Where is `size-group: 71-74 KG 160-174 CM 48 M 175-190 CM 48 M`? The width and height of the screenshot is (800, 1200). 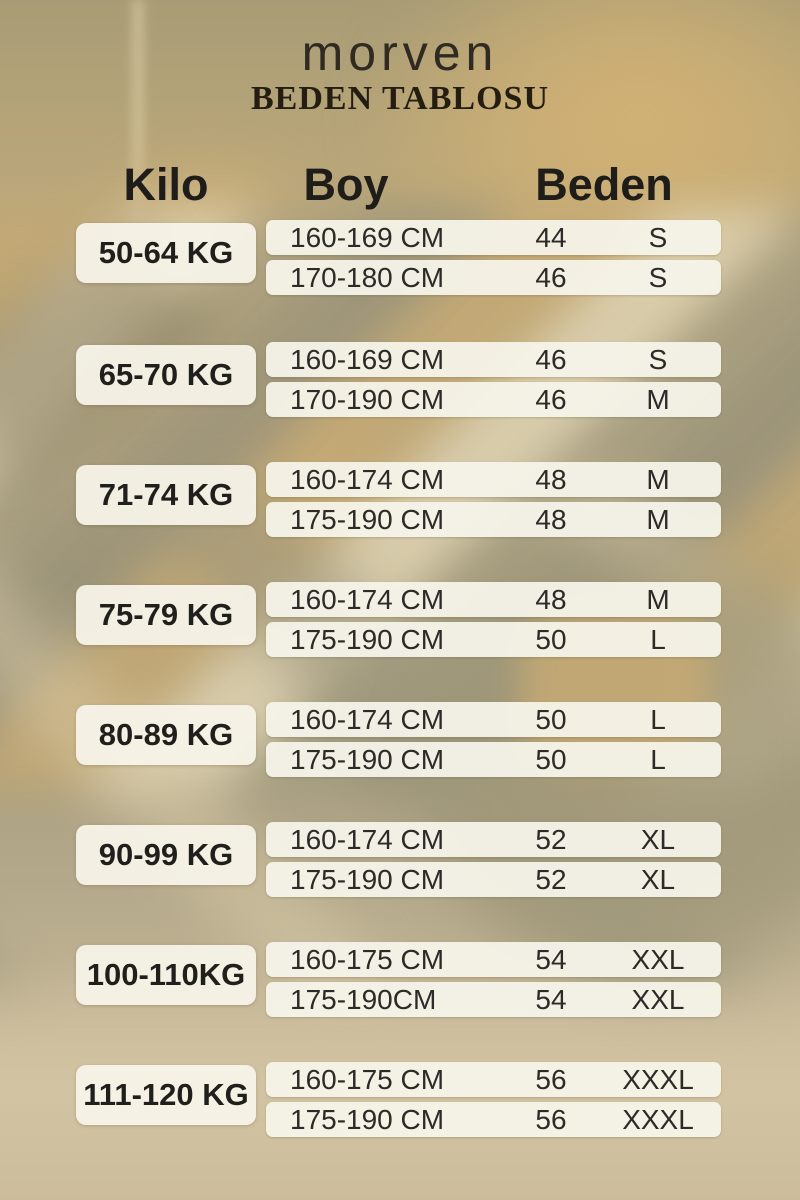
size-group: 71-74 KG 160-174 CM 48 M 175-190 CM 48 M is located at coordinates (400, 502).